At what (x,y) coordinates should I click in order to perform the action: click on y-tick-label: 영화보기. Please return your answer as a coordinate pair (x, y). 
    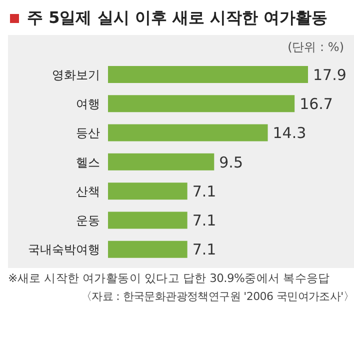
    Looking at the image, I should click on (76, 75).